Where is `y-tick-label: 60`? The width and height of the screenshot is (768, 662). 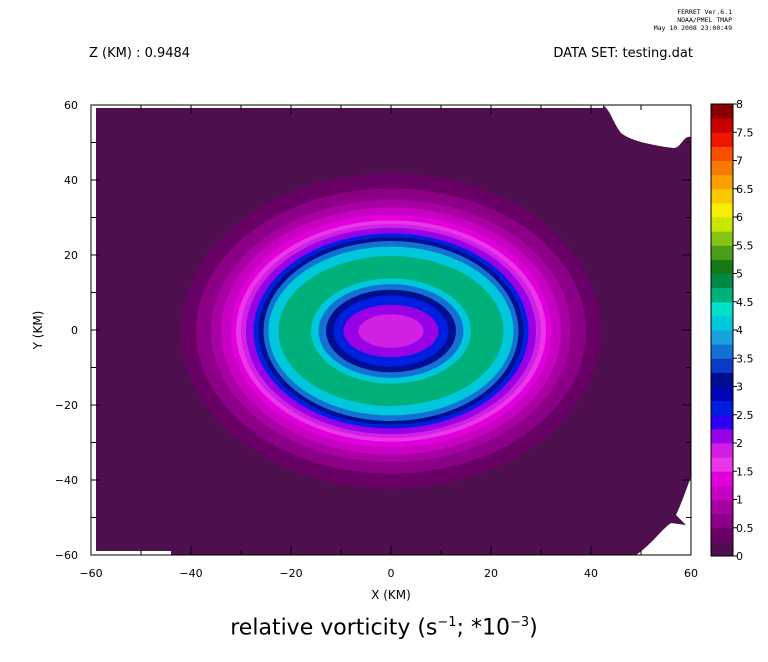 y-tick-label: 60 is located at coordinates (71, 105).